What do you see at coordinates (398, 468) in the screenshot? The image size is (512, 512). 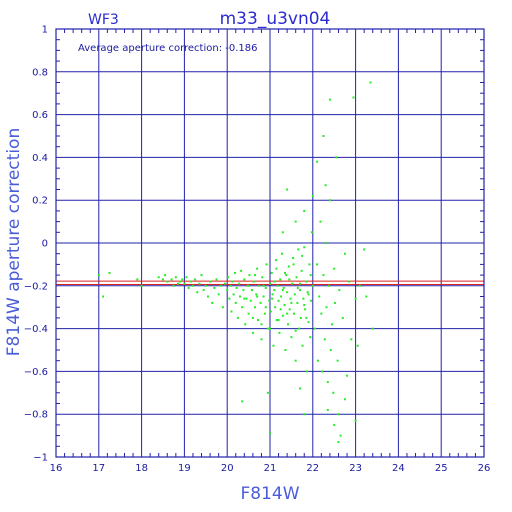 I see `x-tick-label: 24` at bounding box center [398, 468].